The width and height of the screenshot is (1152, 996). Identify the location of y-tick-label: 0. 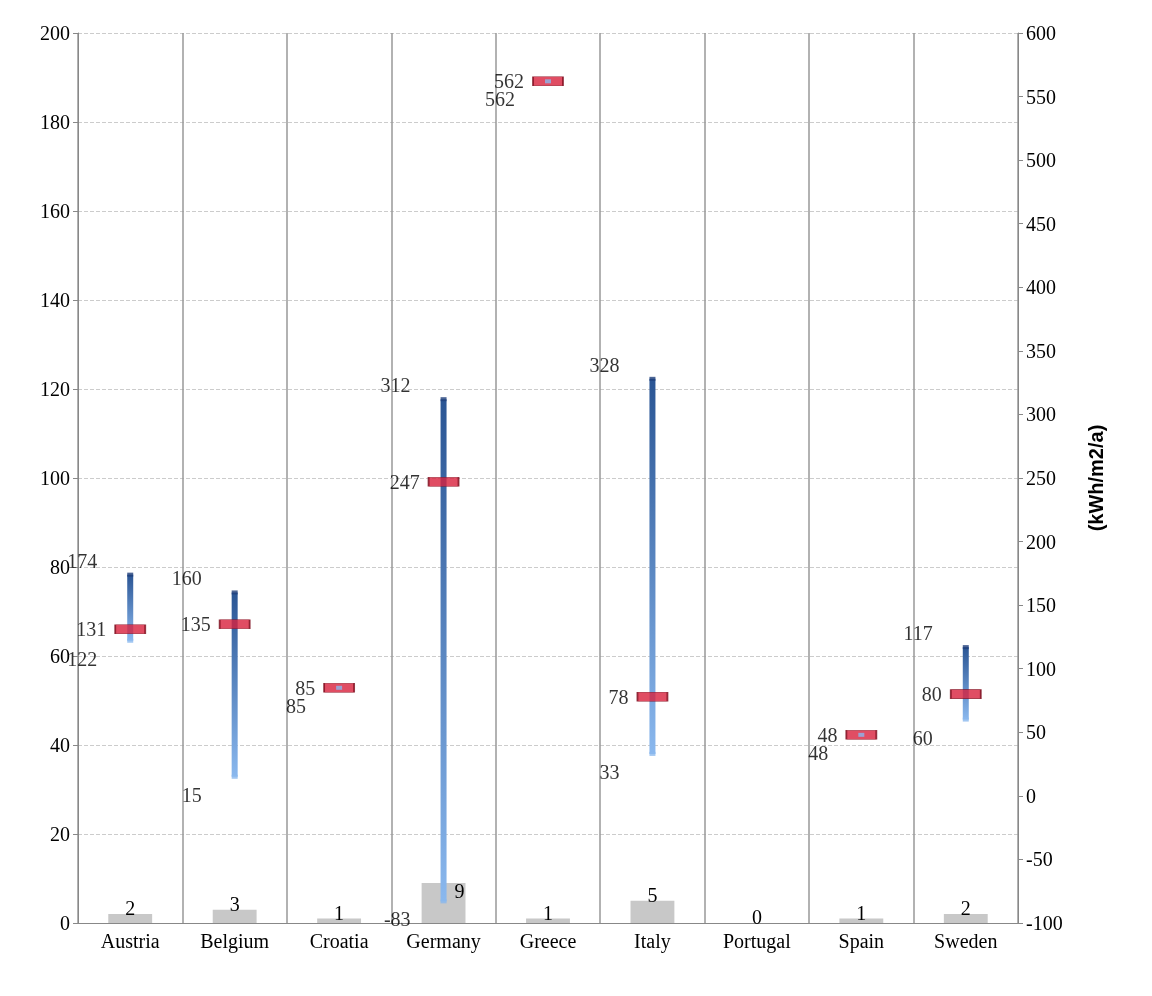
(65, 923).